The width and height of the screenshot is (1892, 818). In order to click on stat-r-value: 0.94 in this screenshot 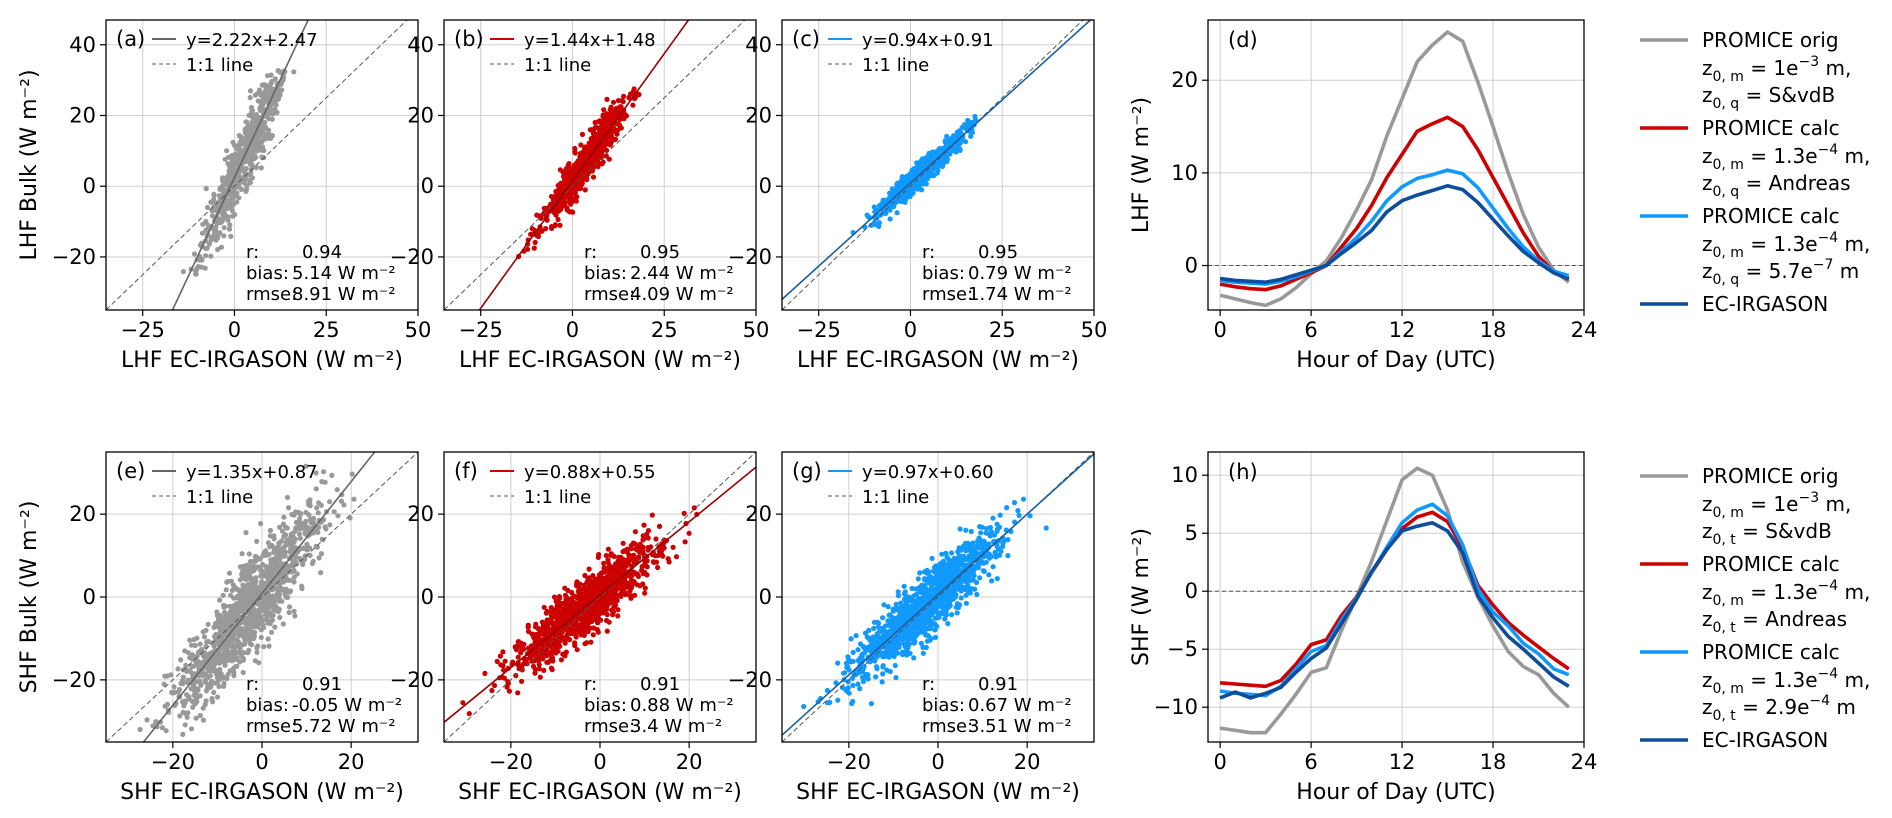, I will do `click(322, 252)`.